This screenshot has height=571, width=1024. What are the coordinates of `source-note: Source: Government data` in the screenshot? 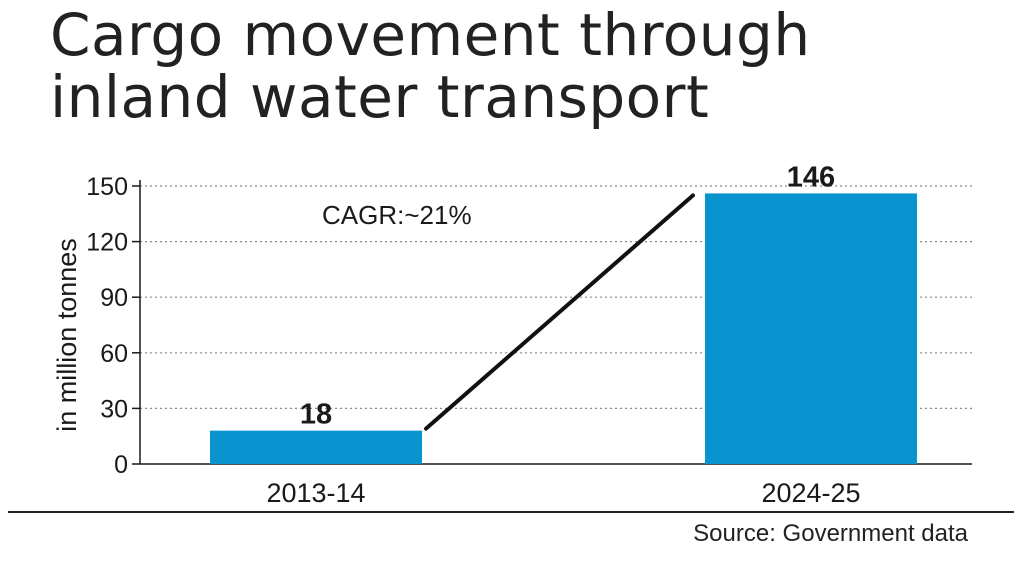 It's located at (830, 533).